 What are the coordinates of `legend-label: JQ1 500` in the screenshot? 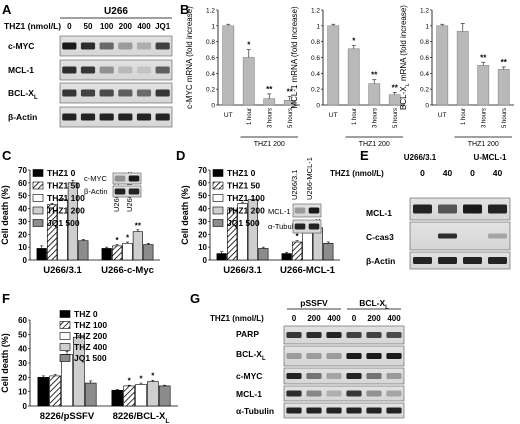 It's located at (63, 223).